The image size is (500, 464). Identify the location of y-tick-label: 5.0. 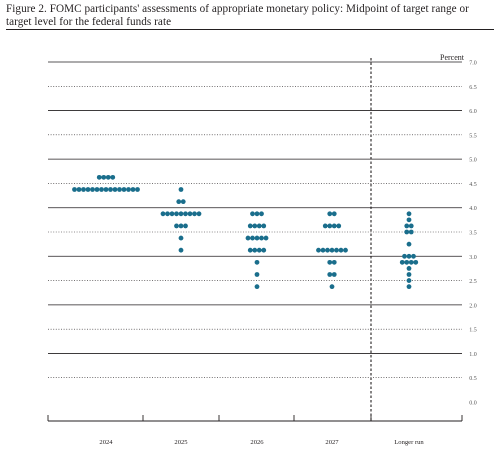
(473, 161).